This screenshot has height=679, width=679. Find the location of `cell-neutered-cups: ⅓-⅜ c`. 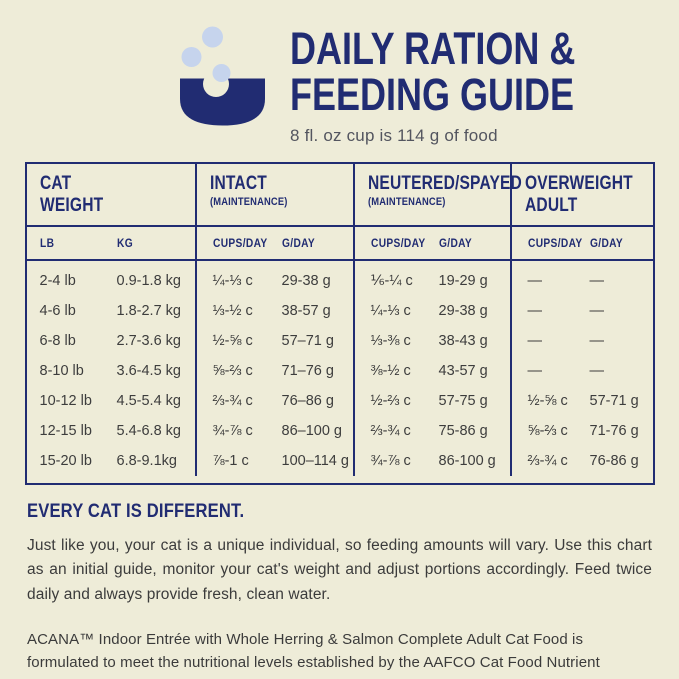

cell-neutered-cups: ⅓-⅜ c is located at coordinates (394, 340).